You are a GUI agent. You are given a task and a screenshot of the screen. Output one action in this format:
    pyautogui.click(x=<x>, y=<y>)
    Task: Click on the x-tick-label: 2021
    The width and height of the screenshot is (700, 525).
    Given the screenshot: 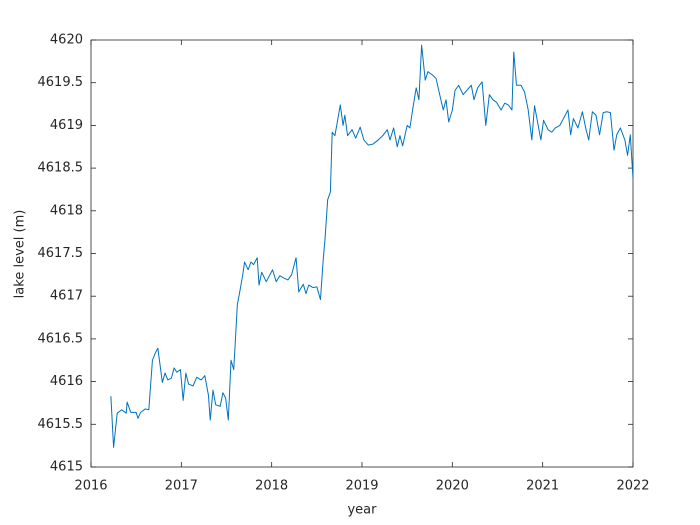 What is the action you would take?
    pyautogui.click(x=542, y=486)
    